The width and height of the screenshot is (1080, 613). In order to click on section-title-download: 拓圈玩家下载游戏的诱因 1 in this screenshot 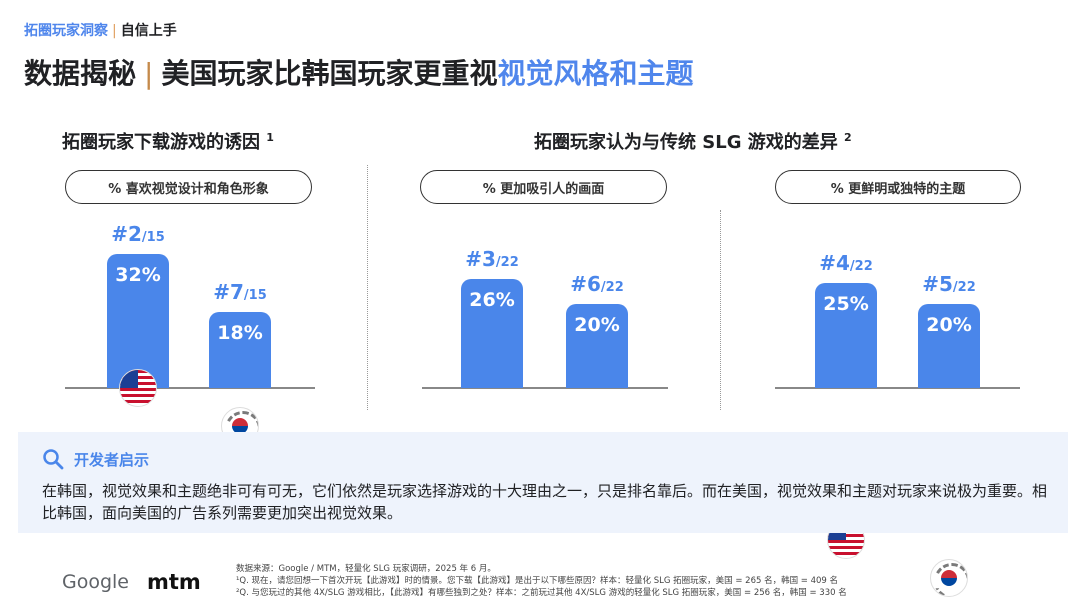, I will do `click(168, 141)`.